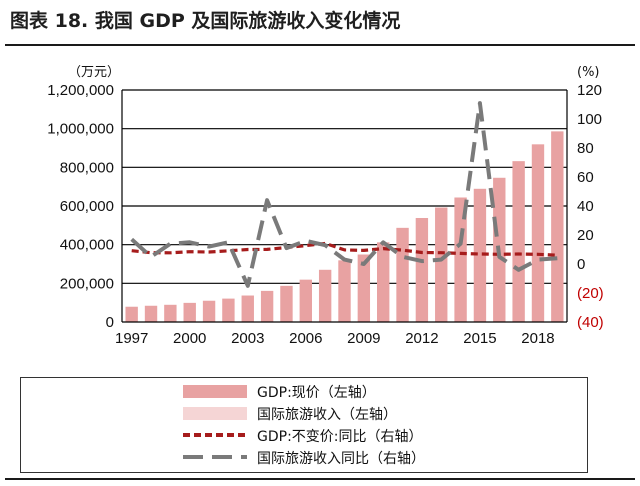  Describe the element at coordinates (363, 338) in the screenshot. I see `x-tick-label: 2009` at that location.